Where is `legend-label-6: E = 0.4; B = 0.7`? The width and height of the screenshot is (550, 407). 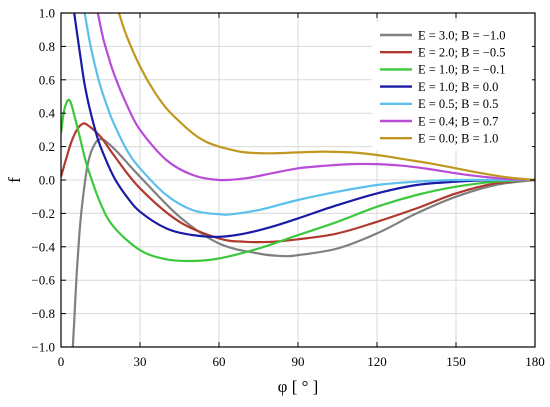 legend-label-6: E = 0.4; B = 0.7 is located at coordinates (458, 121).